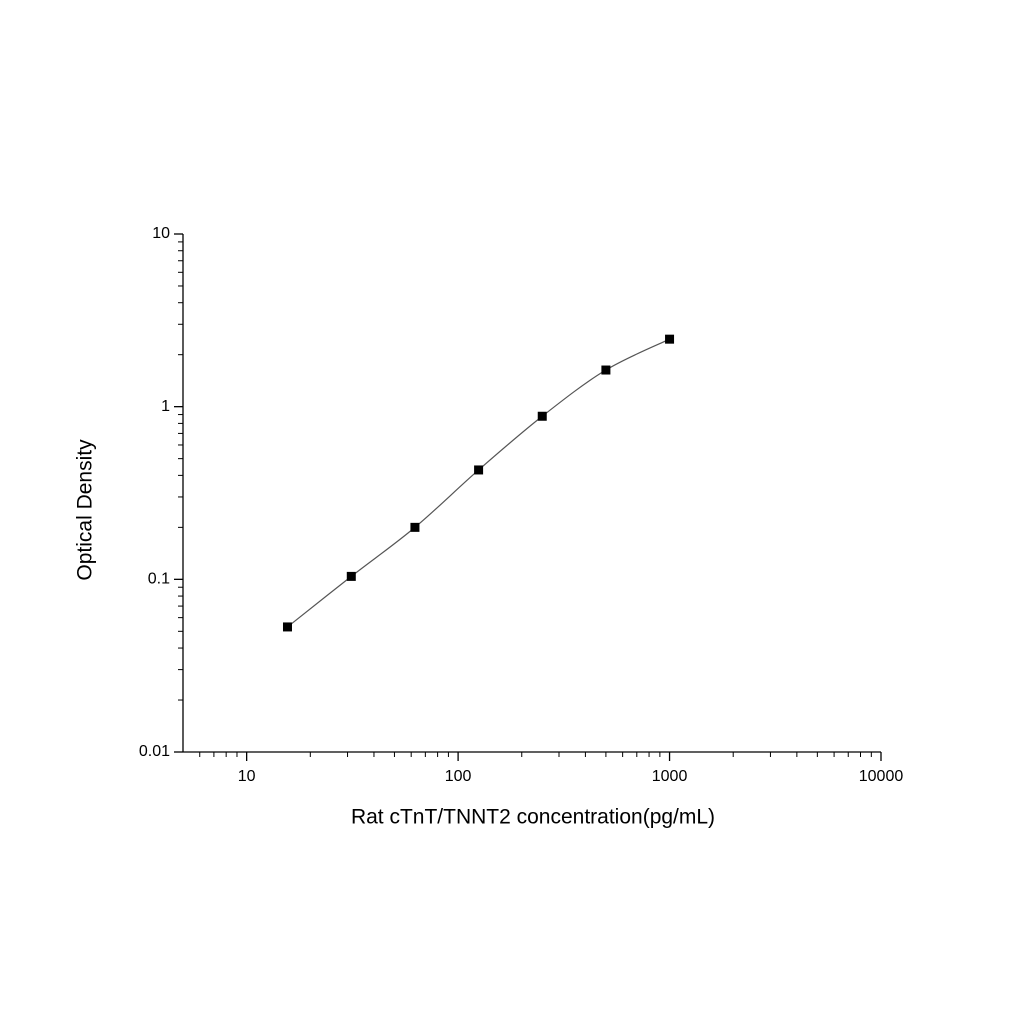  I want to click on x-tick-label: 1000, so click(670, 776).